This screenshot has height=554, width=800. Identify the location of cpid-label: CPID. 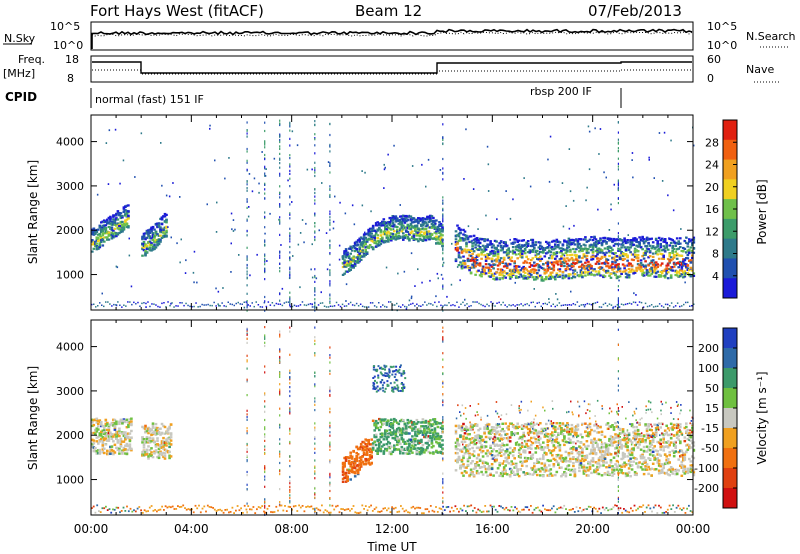
(21, 97).